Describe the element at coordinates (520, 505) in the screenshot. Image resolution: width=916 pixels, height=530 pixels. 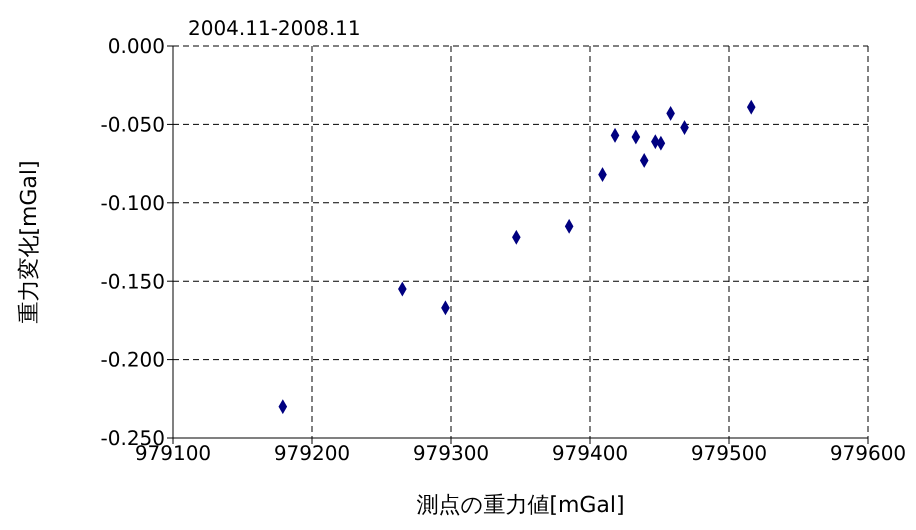
I see `x-axis-title: 測点の重力値[mGal]` at that location.